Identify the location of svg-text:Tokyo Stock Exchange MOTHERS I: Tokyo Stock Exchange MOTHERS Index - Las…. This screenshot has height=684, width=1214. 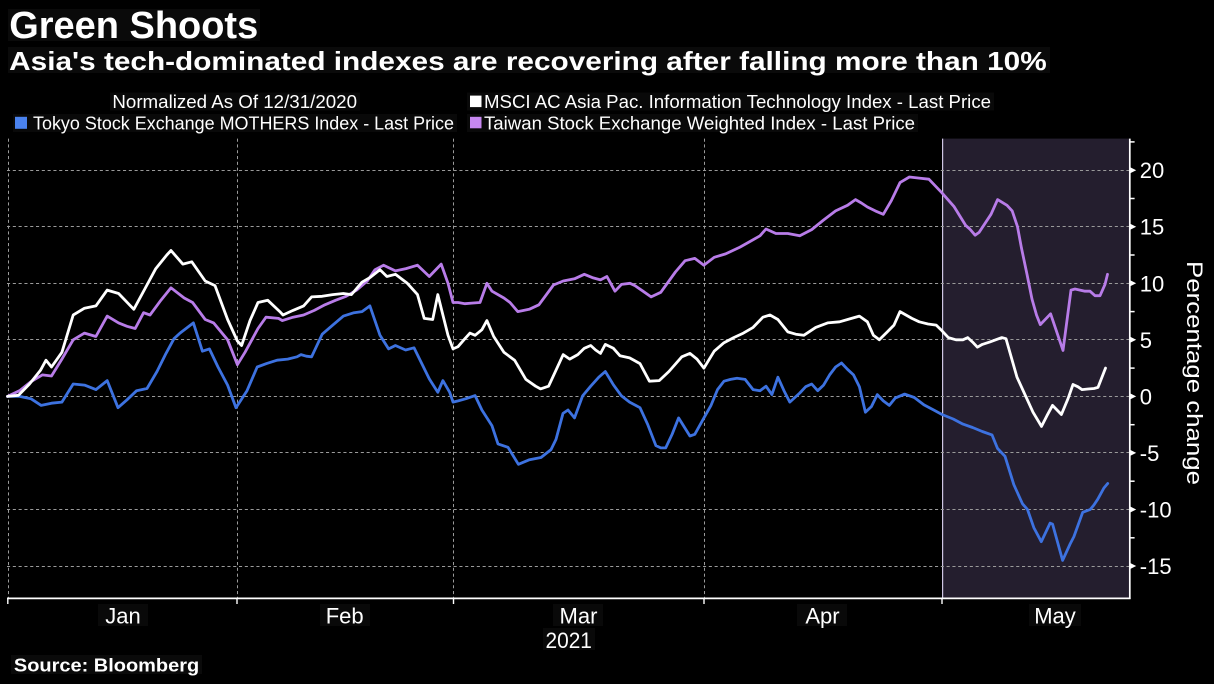
(243, 122).